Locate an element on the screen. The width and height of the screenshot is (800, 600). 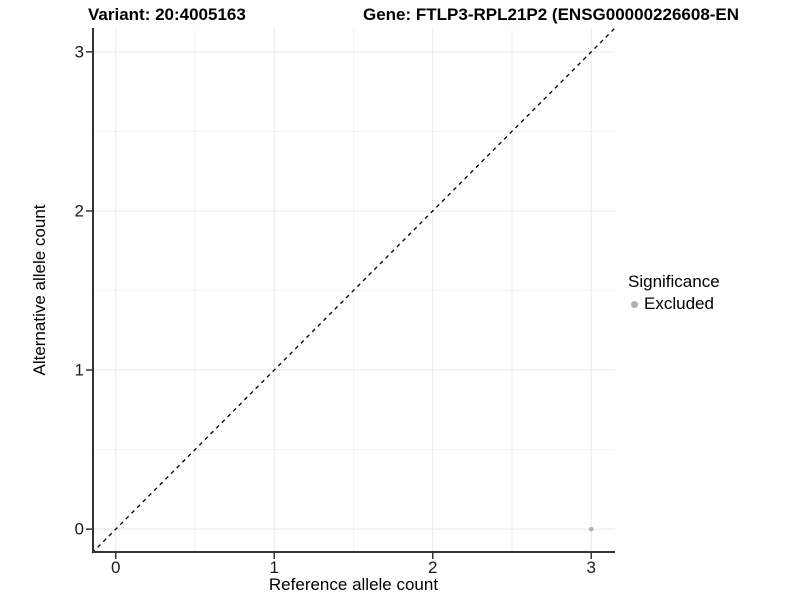
point-icon is located at coordinates (634, 304).